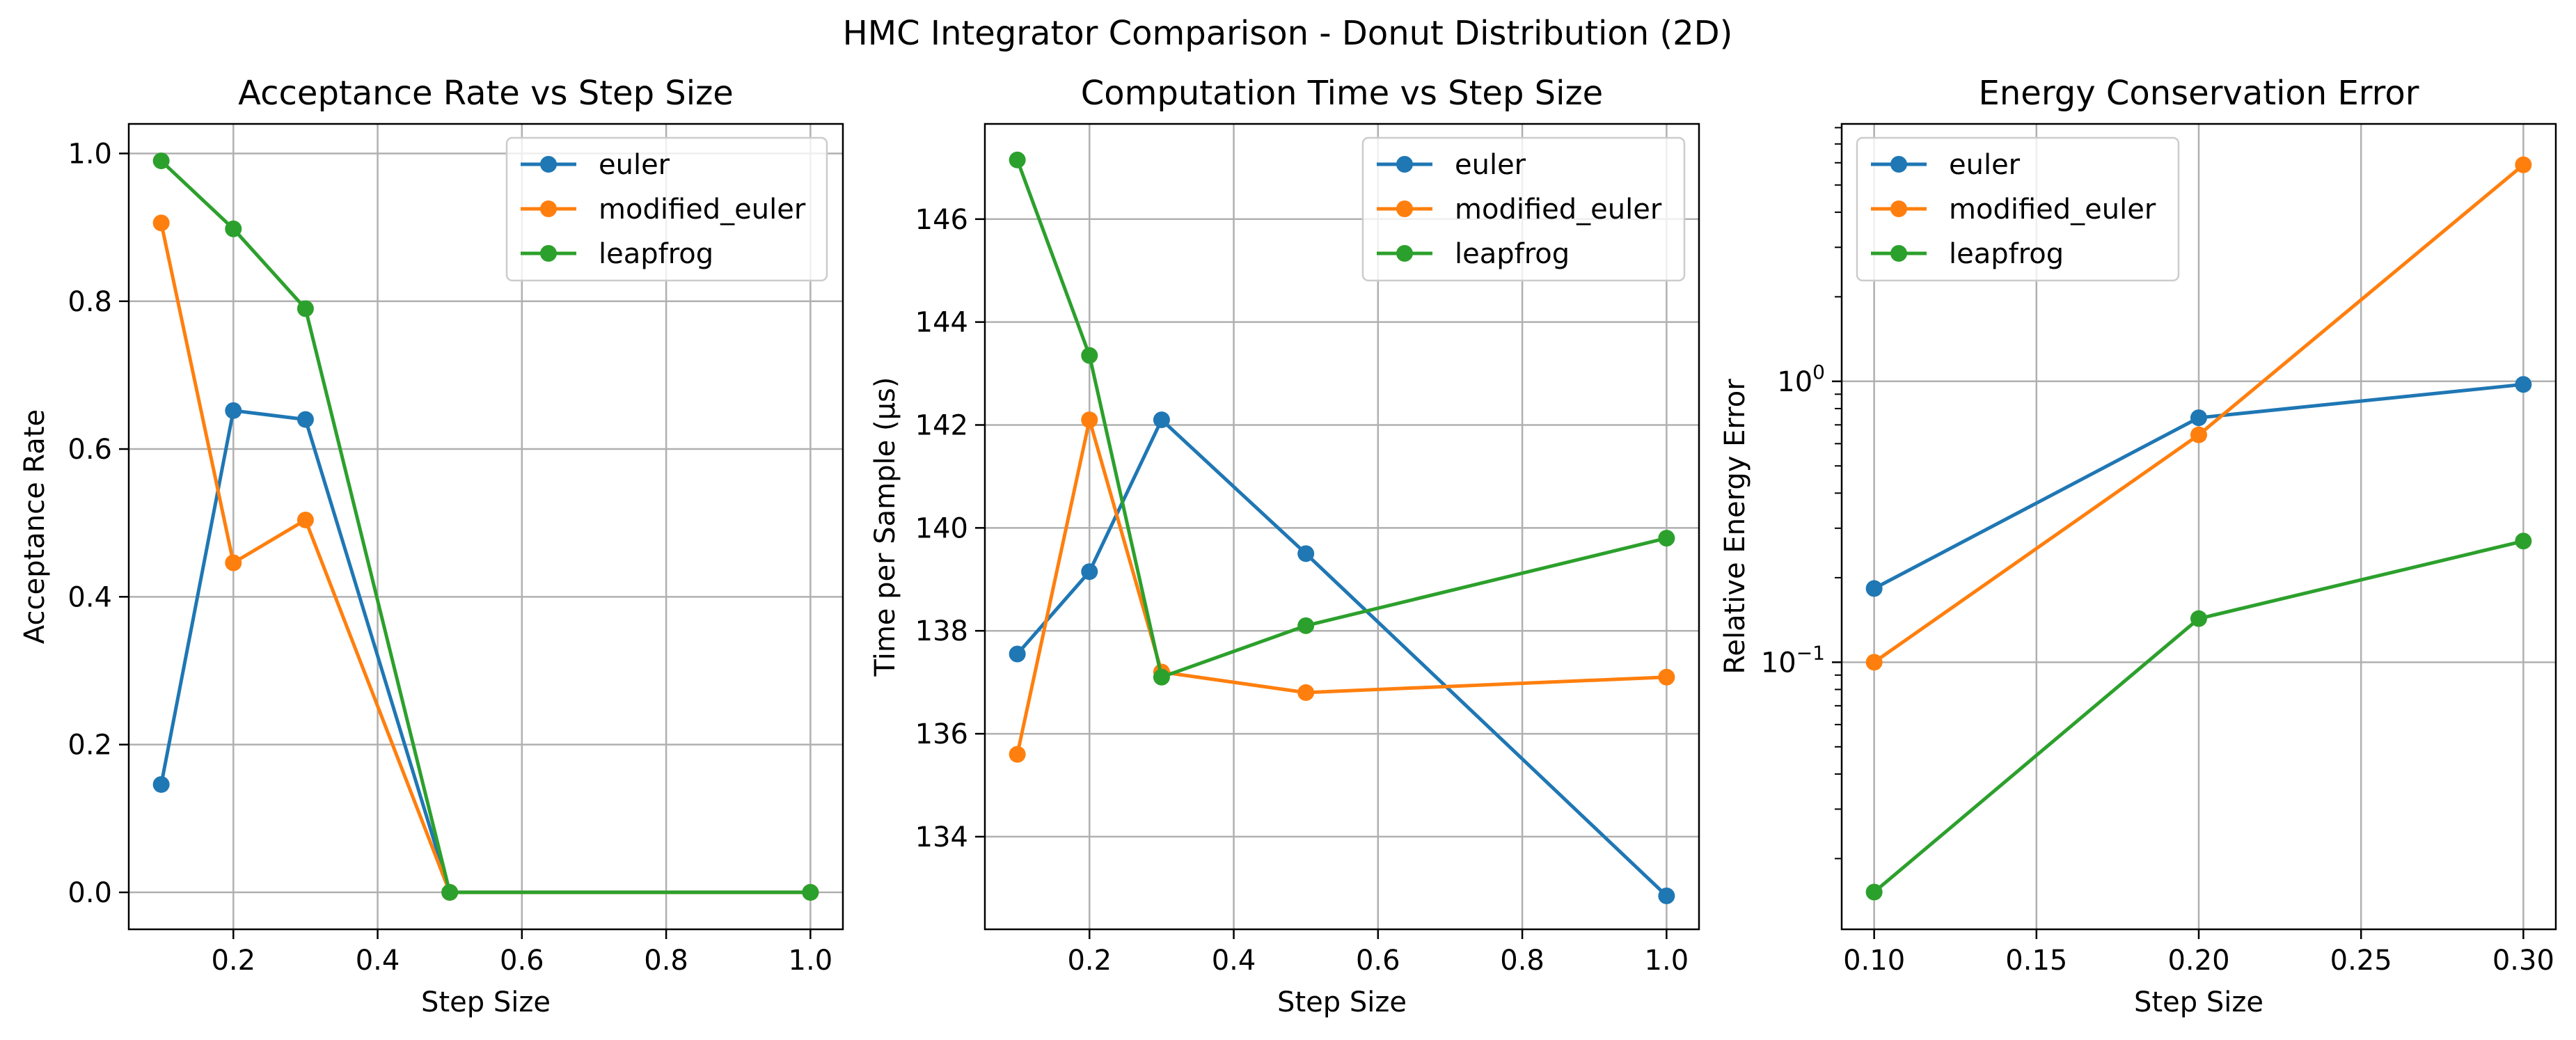 This screenshot has height=1040, width=2576. I want to click on y-tick-label: 140, so click(941, 528).